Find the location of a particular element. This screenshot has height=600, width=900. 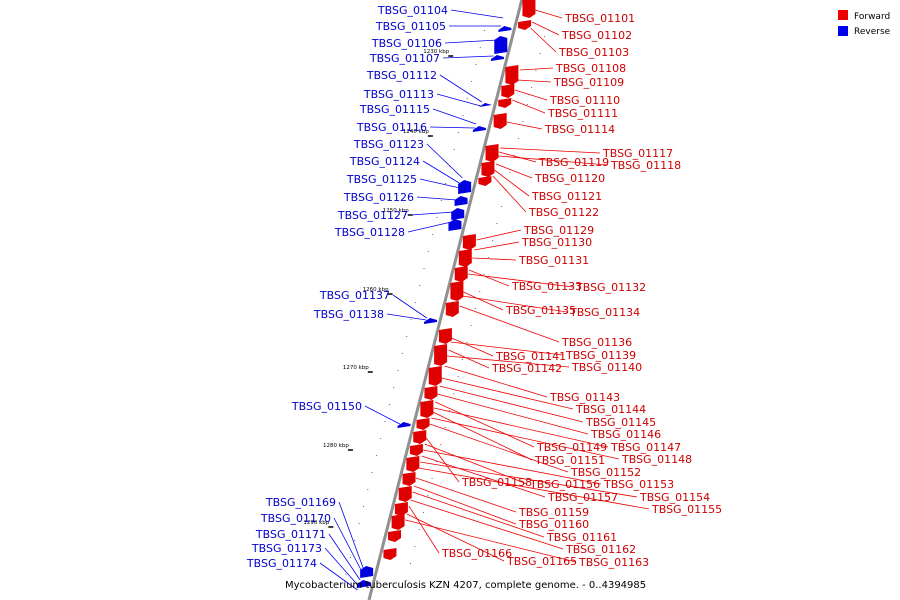

reverse-gene-label: TBSG_01125 is located at coordinates (381, 179).